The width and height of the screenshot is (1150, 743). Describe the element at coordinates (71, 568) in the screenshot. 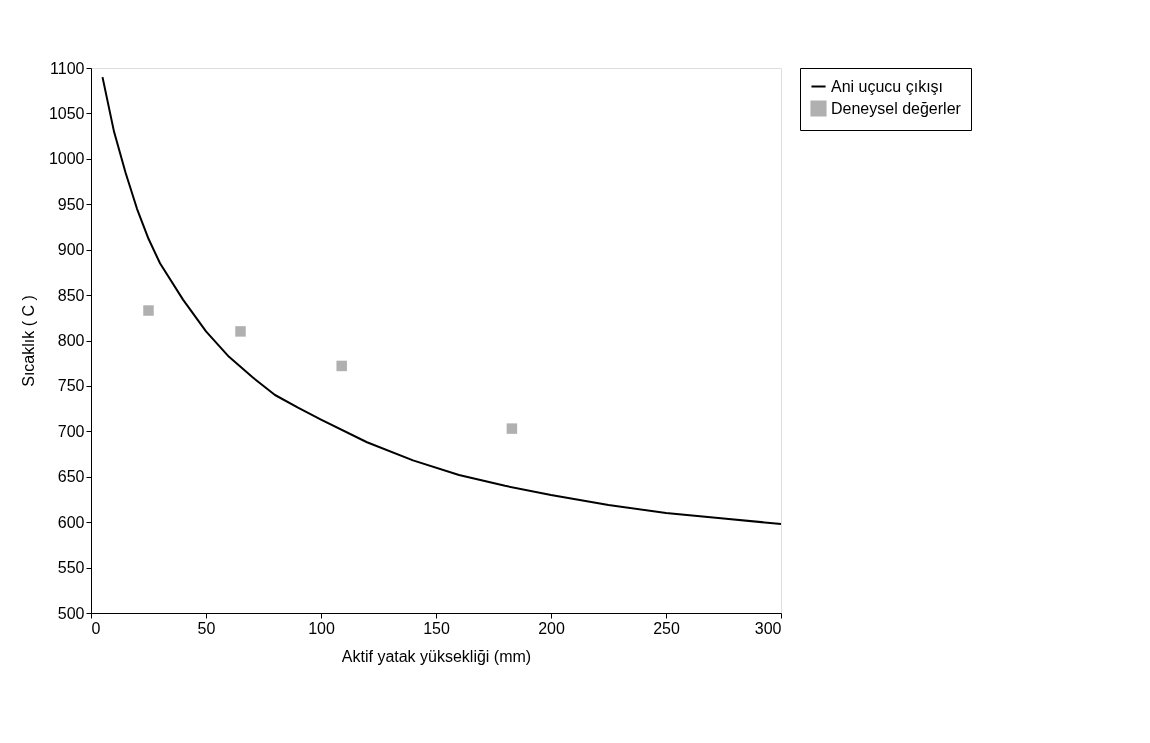

I see `y-tick-label: 550` at that location.